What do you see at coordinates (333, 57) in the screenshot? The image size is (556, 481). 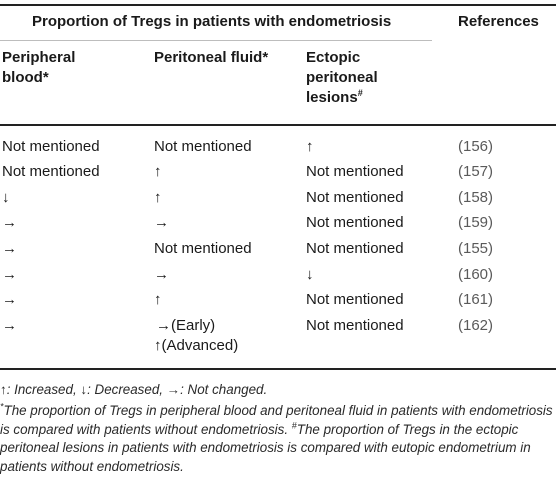 I see `col-header-ectopic-line1: Ectopic` at bounding box center [333, 57].